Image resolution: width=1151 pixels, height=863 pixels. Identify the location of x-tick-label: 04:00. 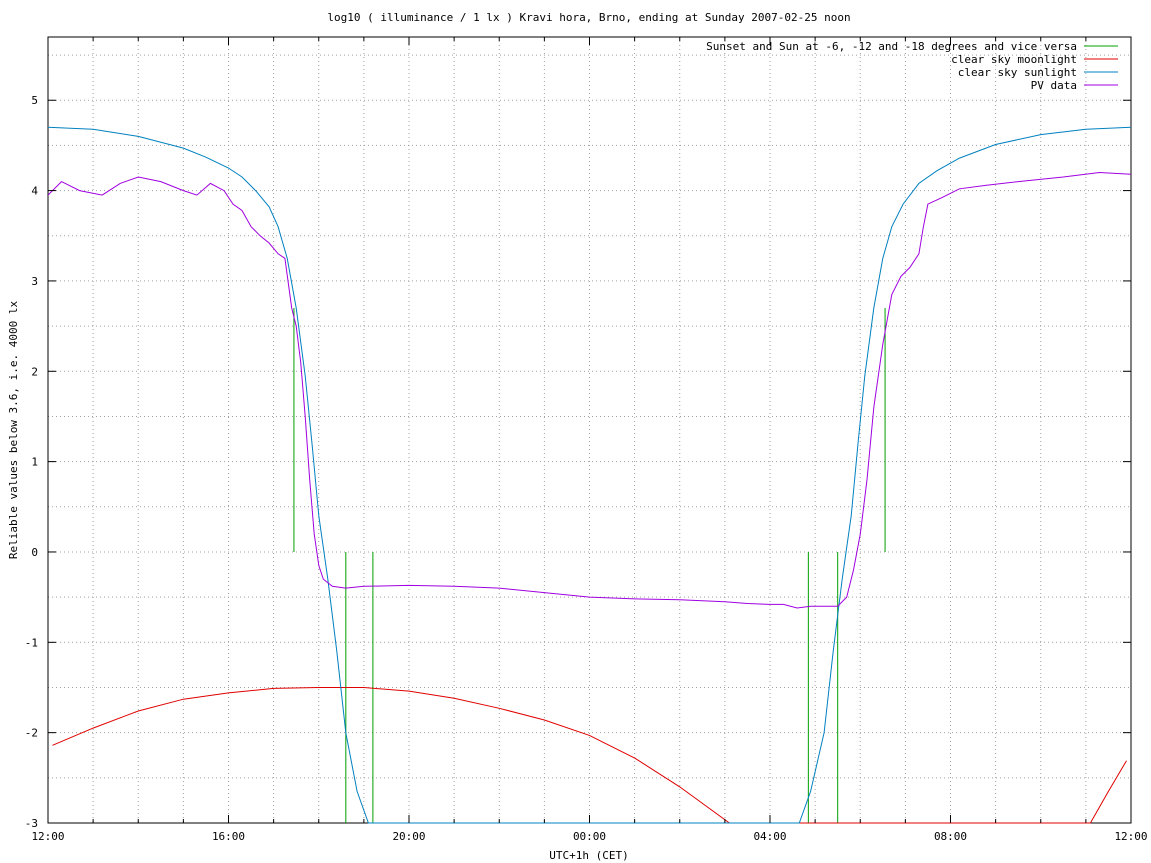
(769, 836).